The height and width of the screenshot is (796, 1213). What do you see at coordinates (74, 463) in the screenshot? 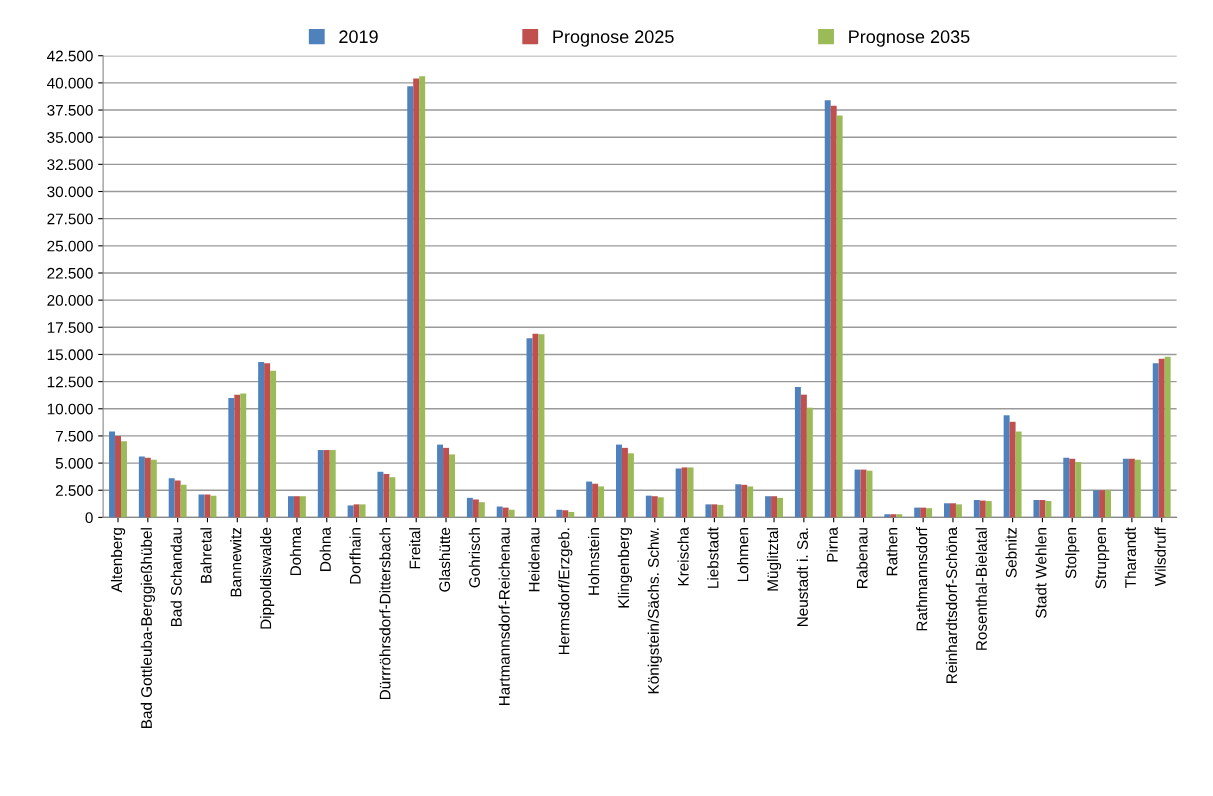
I see `y-tick-label: 5.000` at bounding box center [74, 463].